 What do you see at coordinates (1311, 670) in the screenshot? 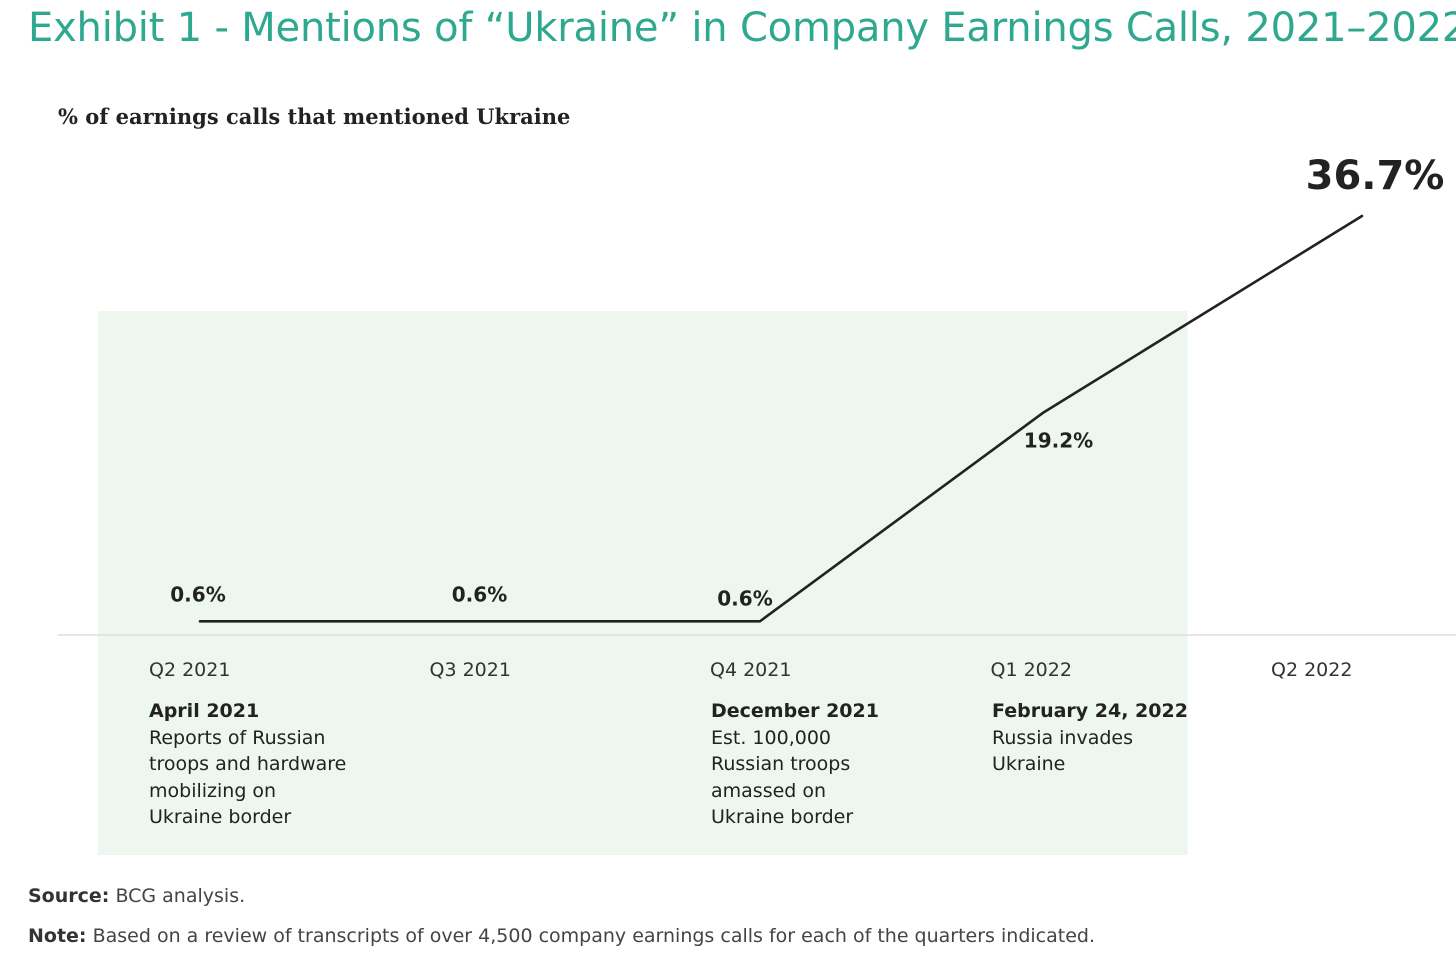
I see `x-tick-label: Q2 2022` at bounding box center [1311, 670].